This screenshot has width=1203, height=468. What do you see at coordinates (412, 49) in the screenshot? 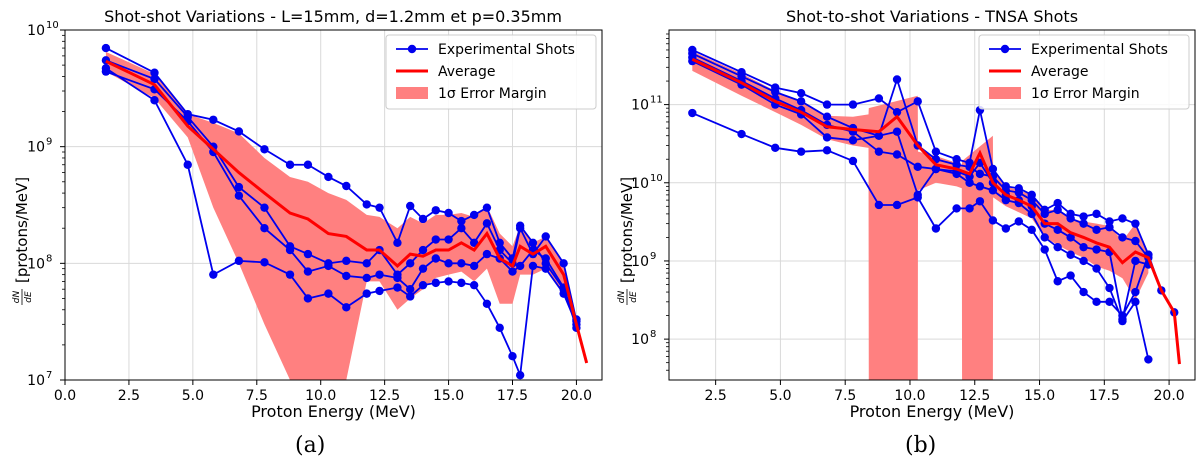
I see `legend-shots-marker` at bounding box center [412, 49].